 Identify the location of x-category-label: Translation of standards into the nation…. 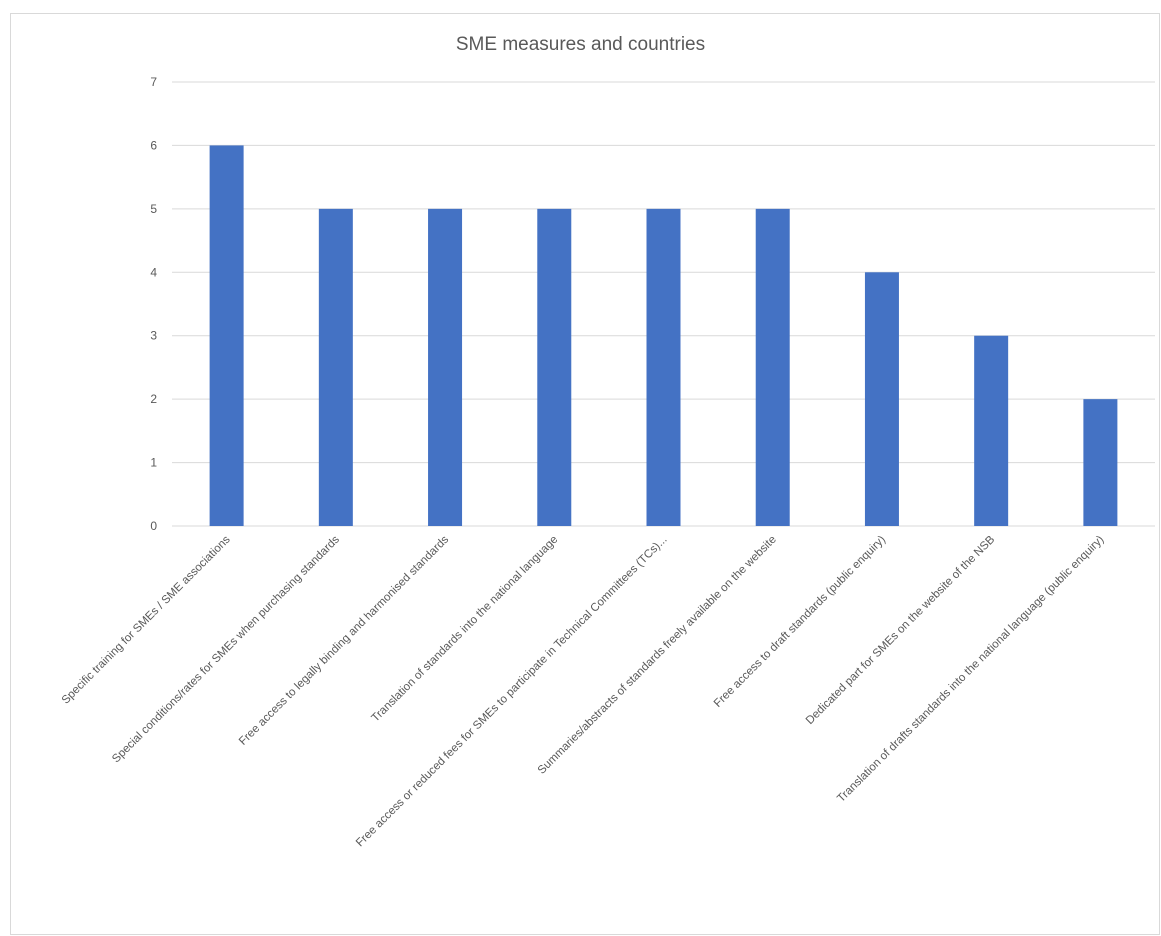
(465, 629).